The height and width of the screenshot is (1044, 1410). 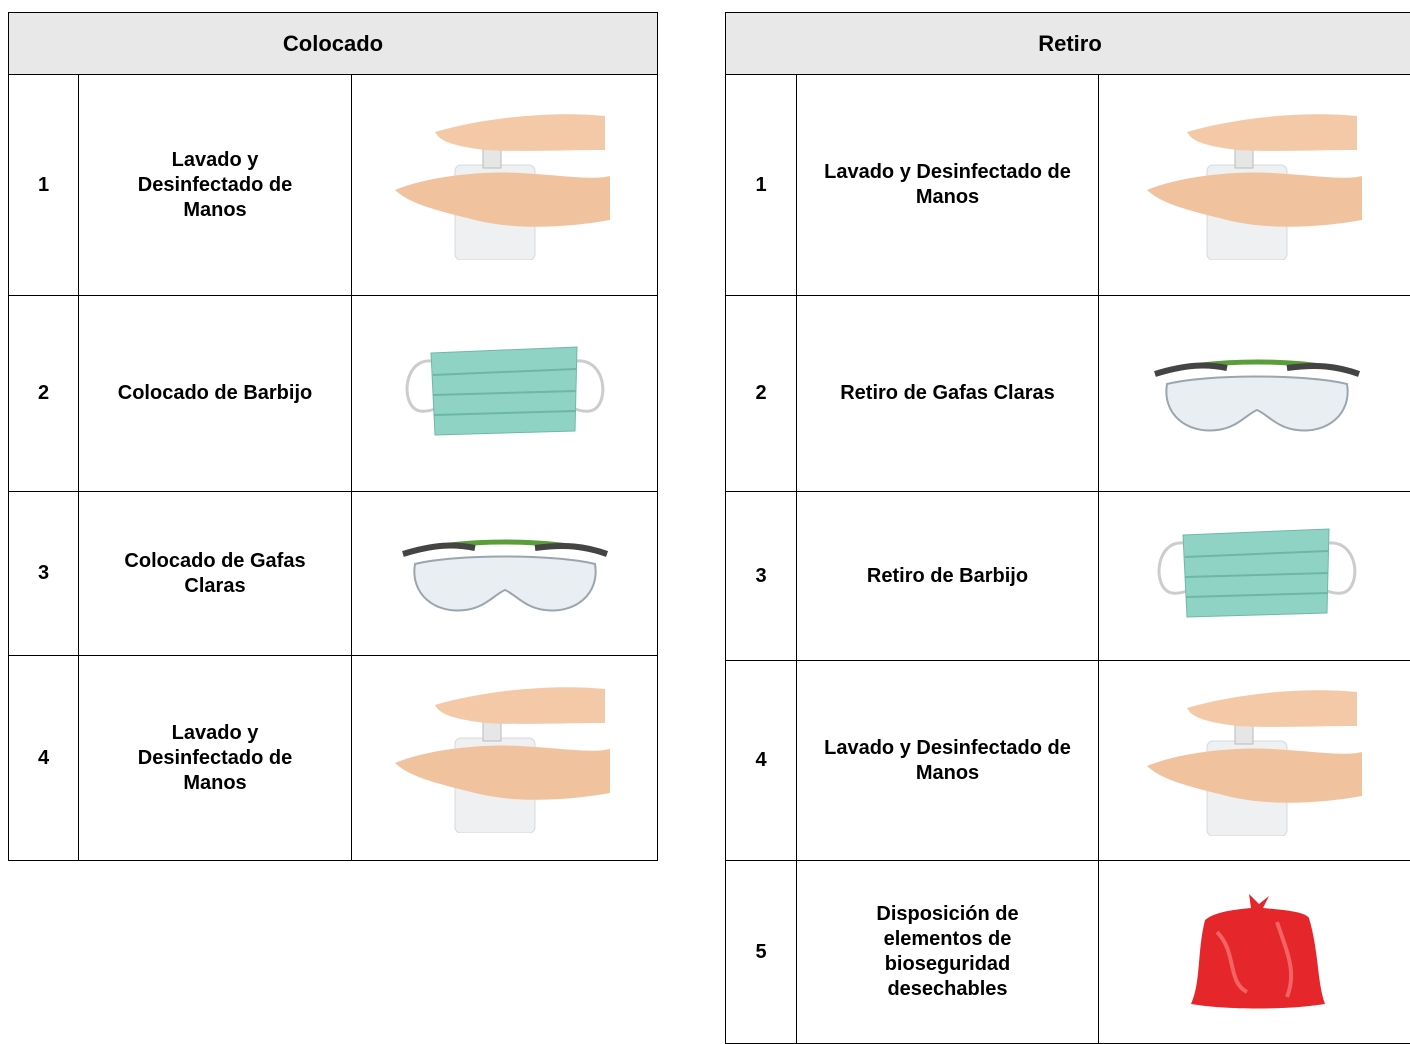 I want to click on table-title: Colocado, so click(x=333, y=43).